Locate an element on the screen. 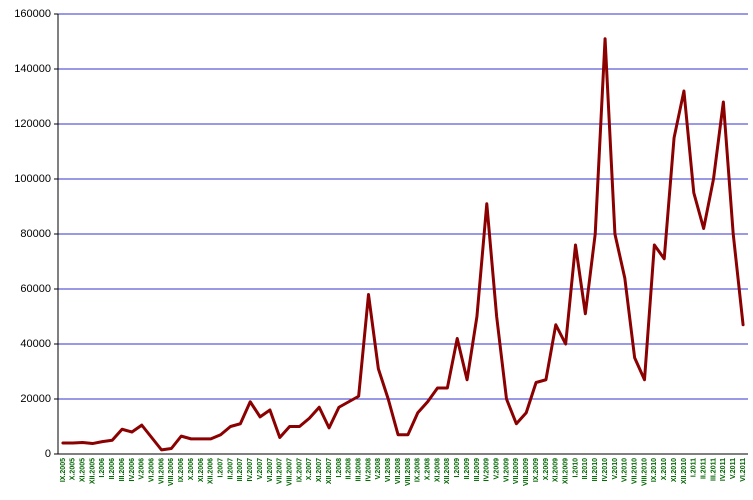  x-tick-label: IV.2010 is located at coordinates (605, 470).